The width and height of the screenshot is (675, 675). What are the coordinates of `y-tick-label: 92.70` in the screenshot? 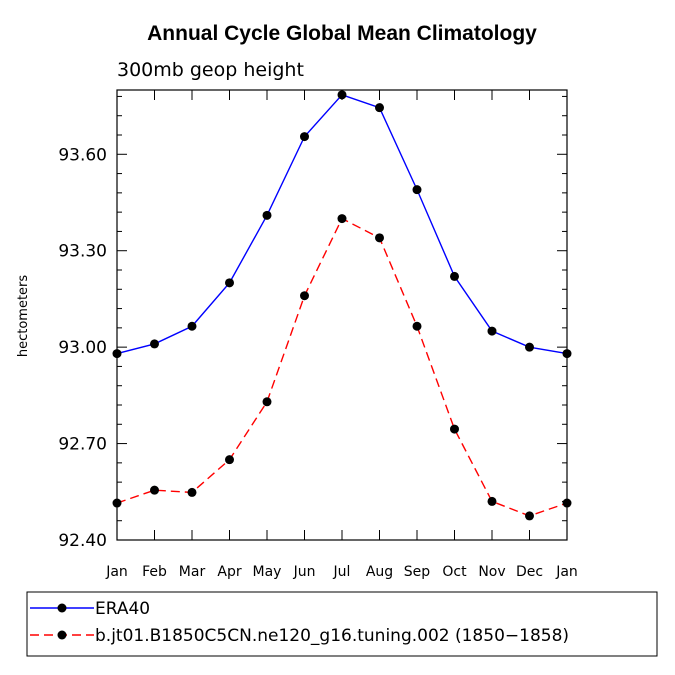 It's located at (82, 445).